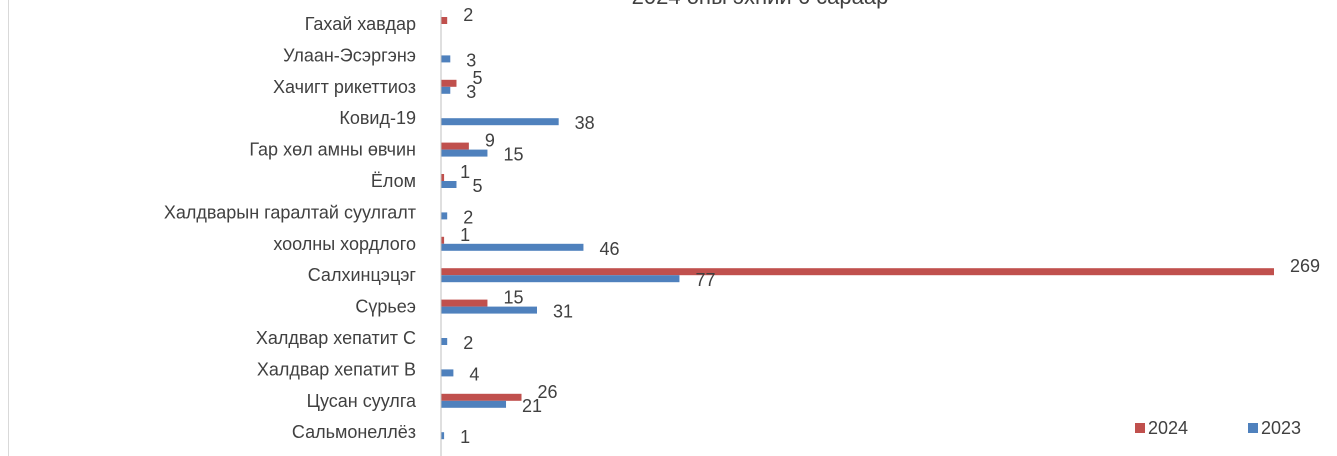 This screenshot has height=456, width=1337. What do you see at coordinates (609, 249) in the screenshot?
I see `value-label-2023: 46` at bounding box center [609, 249].